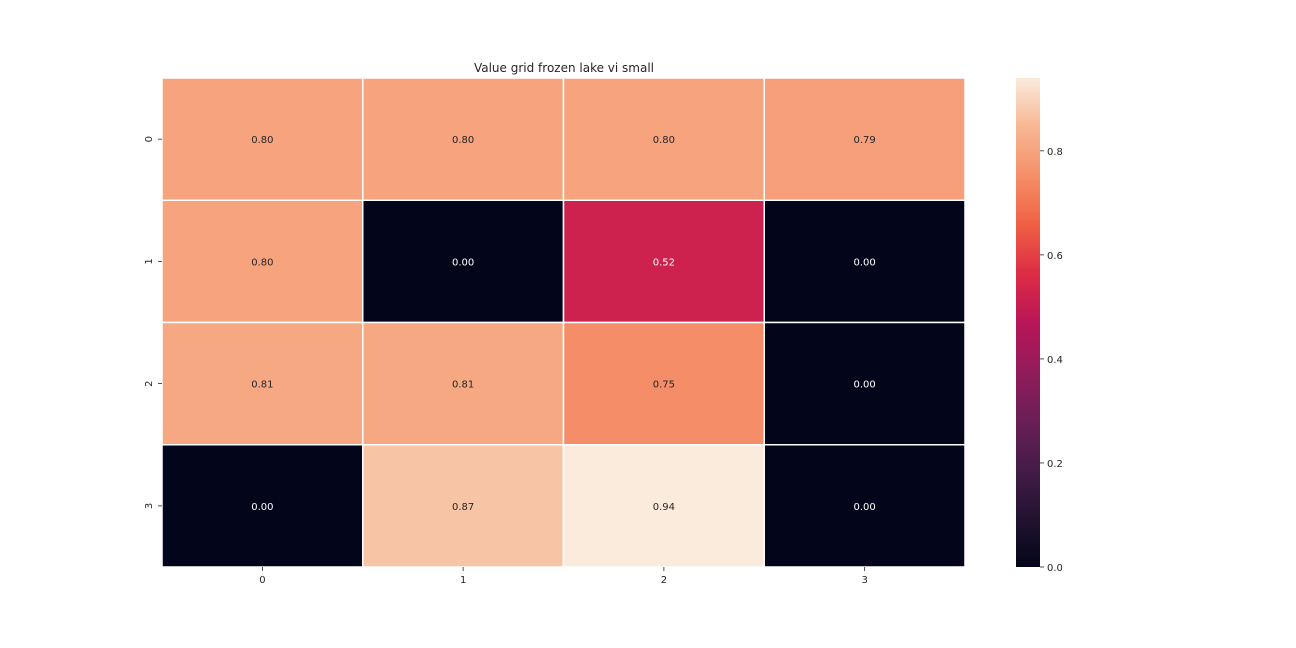 The image size is (1296, 648). What do you see at coordinates (664, 580) in the screenshot?
I see `x-tick-label: 2` at bounding box center [664, 580].